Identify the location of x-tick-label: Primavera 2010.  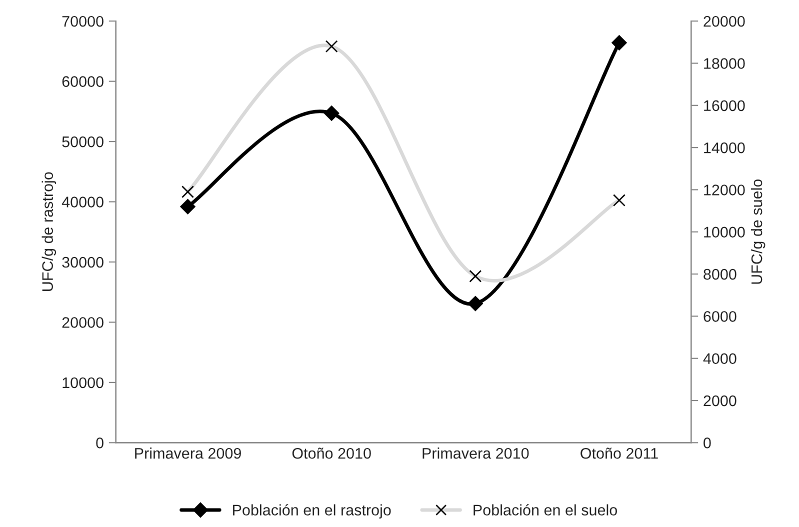
(475, 453).